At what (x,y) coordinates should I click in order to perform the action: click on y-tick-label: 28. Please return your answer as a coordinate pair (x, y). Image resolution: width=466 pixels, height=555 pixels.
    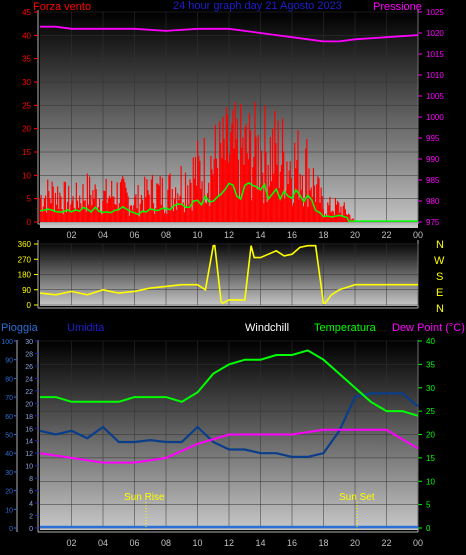
    Looking at the image, I should click on (29, 354).